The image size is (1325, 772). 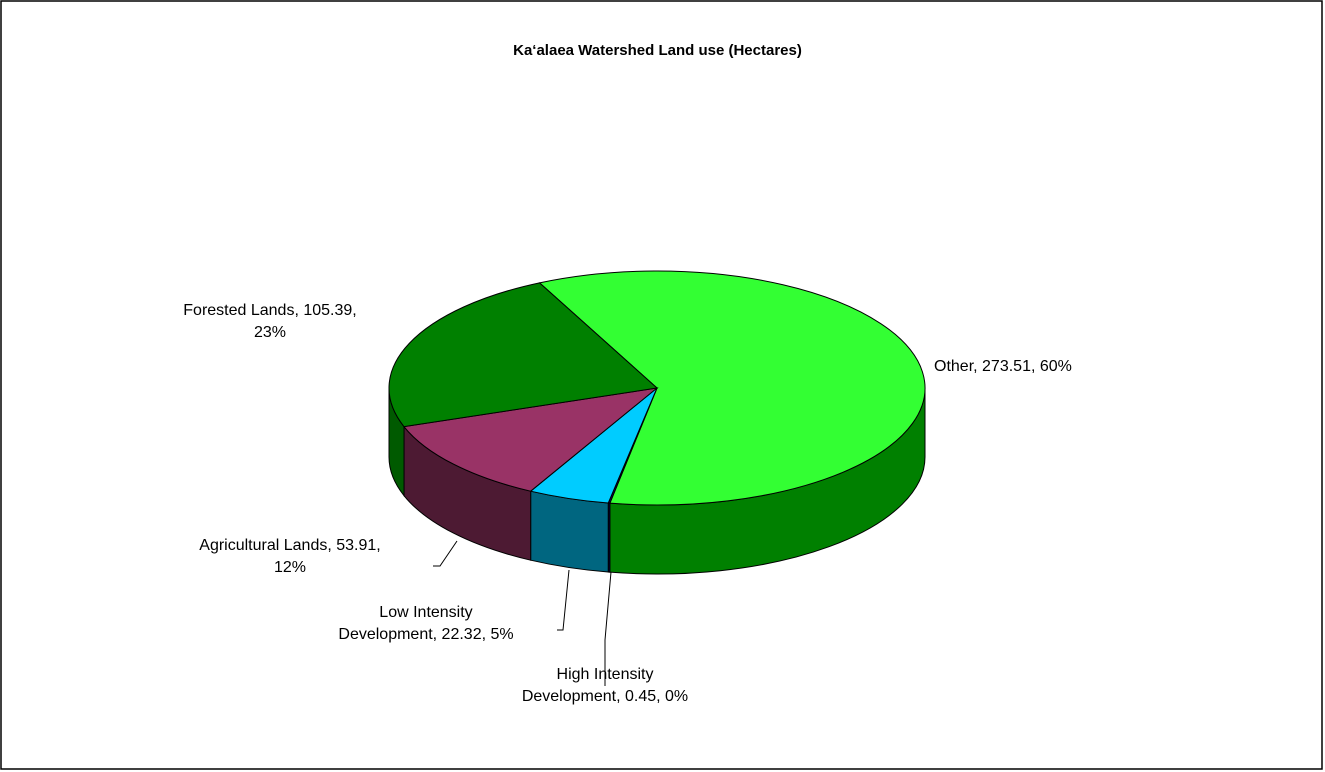 What do you see at coordinates (1003, 366) in the screenshot?
I see `data-label: Other, 273.51, 60%` at bounding box center [1003, 366].